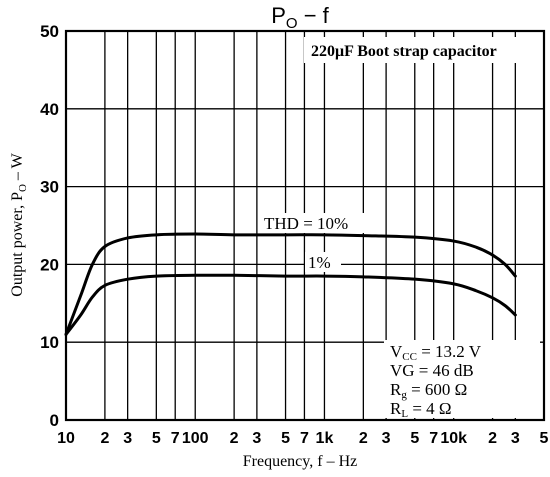 This screenshot has height=477, width=550. Describe the element at coordinates (49, 31) in the screenshot. I see `y-tick-label-5: 50` at that location.